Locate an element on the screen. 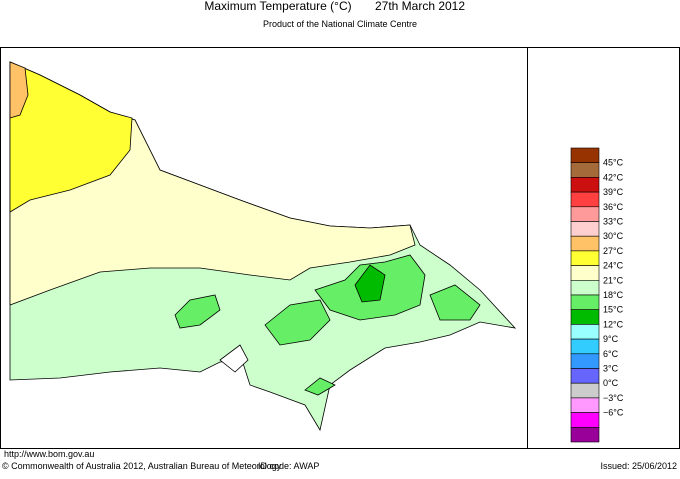 Image resolution: width=680 pixels, height=479 pixels. legend-label: 0°C is located at coordinates (611, 383).